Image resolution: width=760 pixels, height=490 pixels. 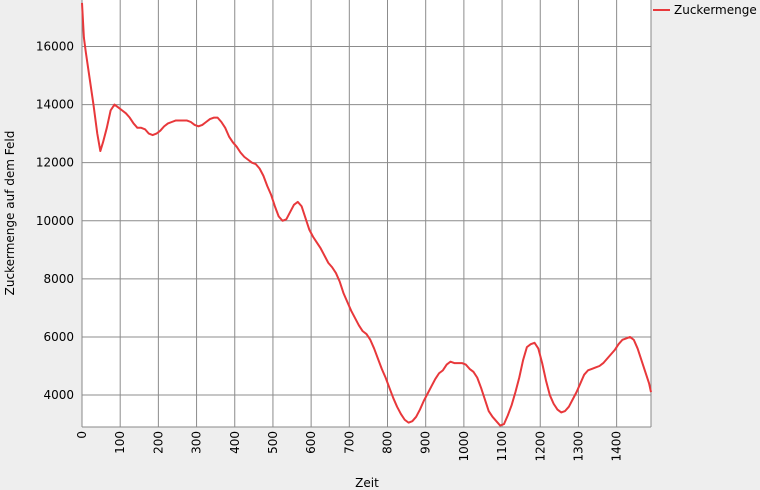 What do you see at coordinates (502, 446) in the screenshot?
I see `x-tick-label: 1100` at bounding box center [502, 446].